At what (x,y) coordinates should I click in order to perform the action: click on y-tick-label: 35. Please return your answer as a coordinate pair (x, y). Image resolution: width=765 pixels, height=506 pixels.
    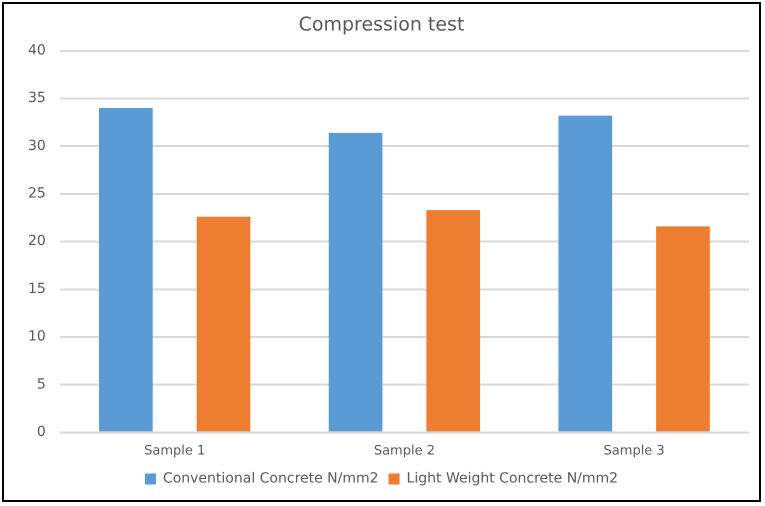
    Looking at the image, I should click on (37, 98).